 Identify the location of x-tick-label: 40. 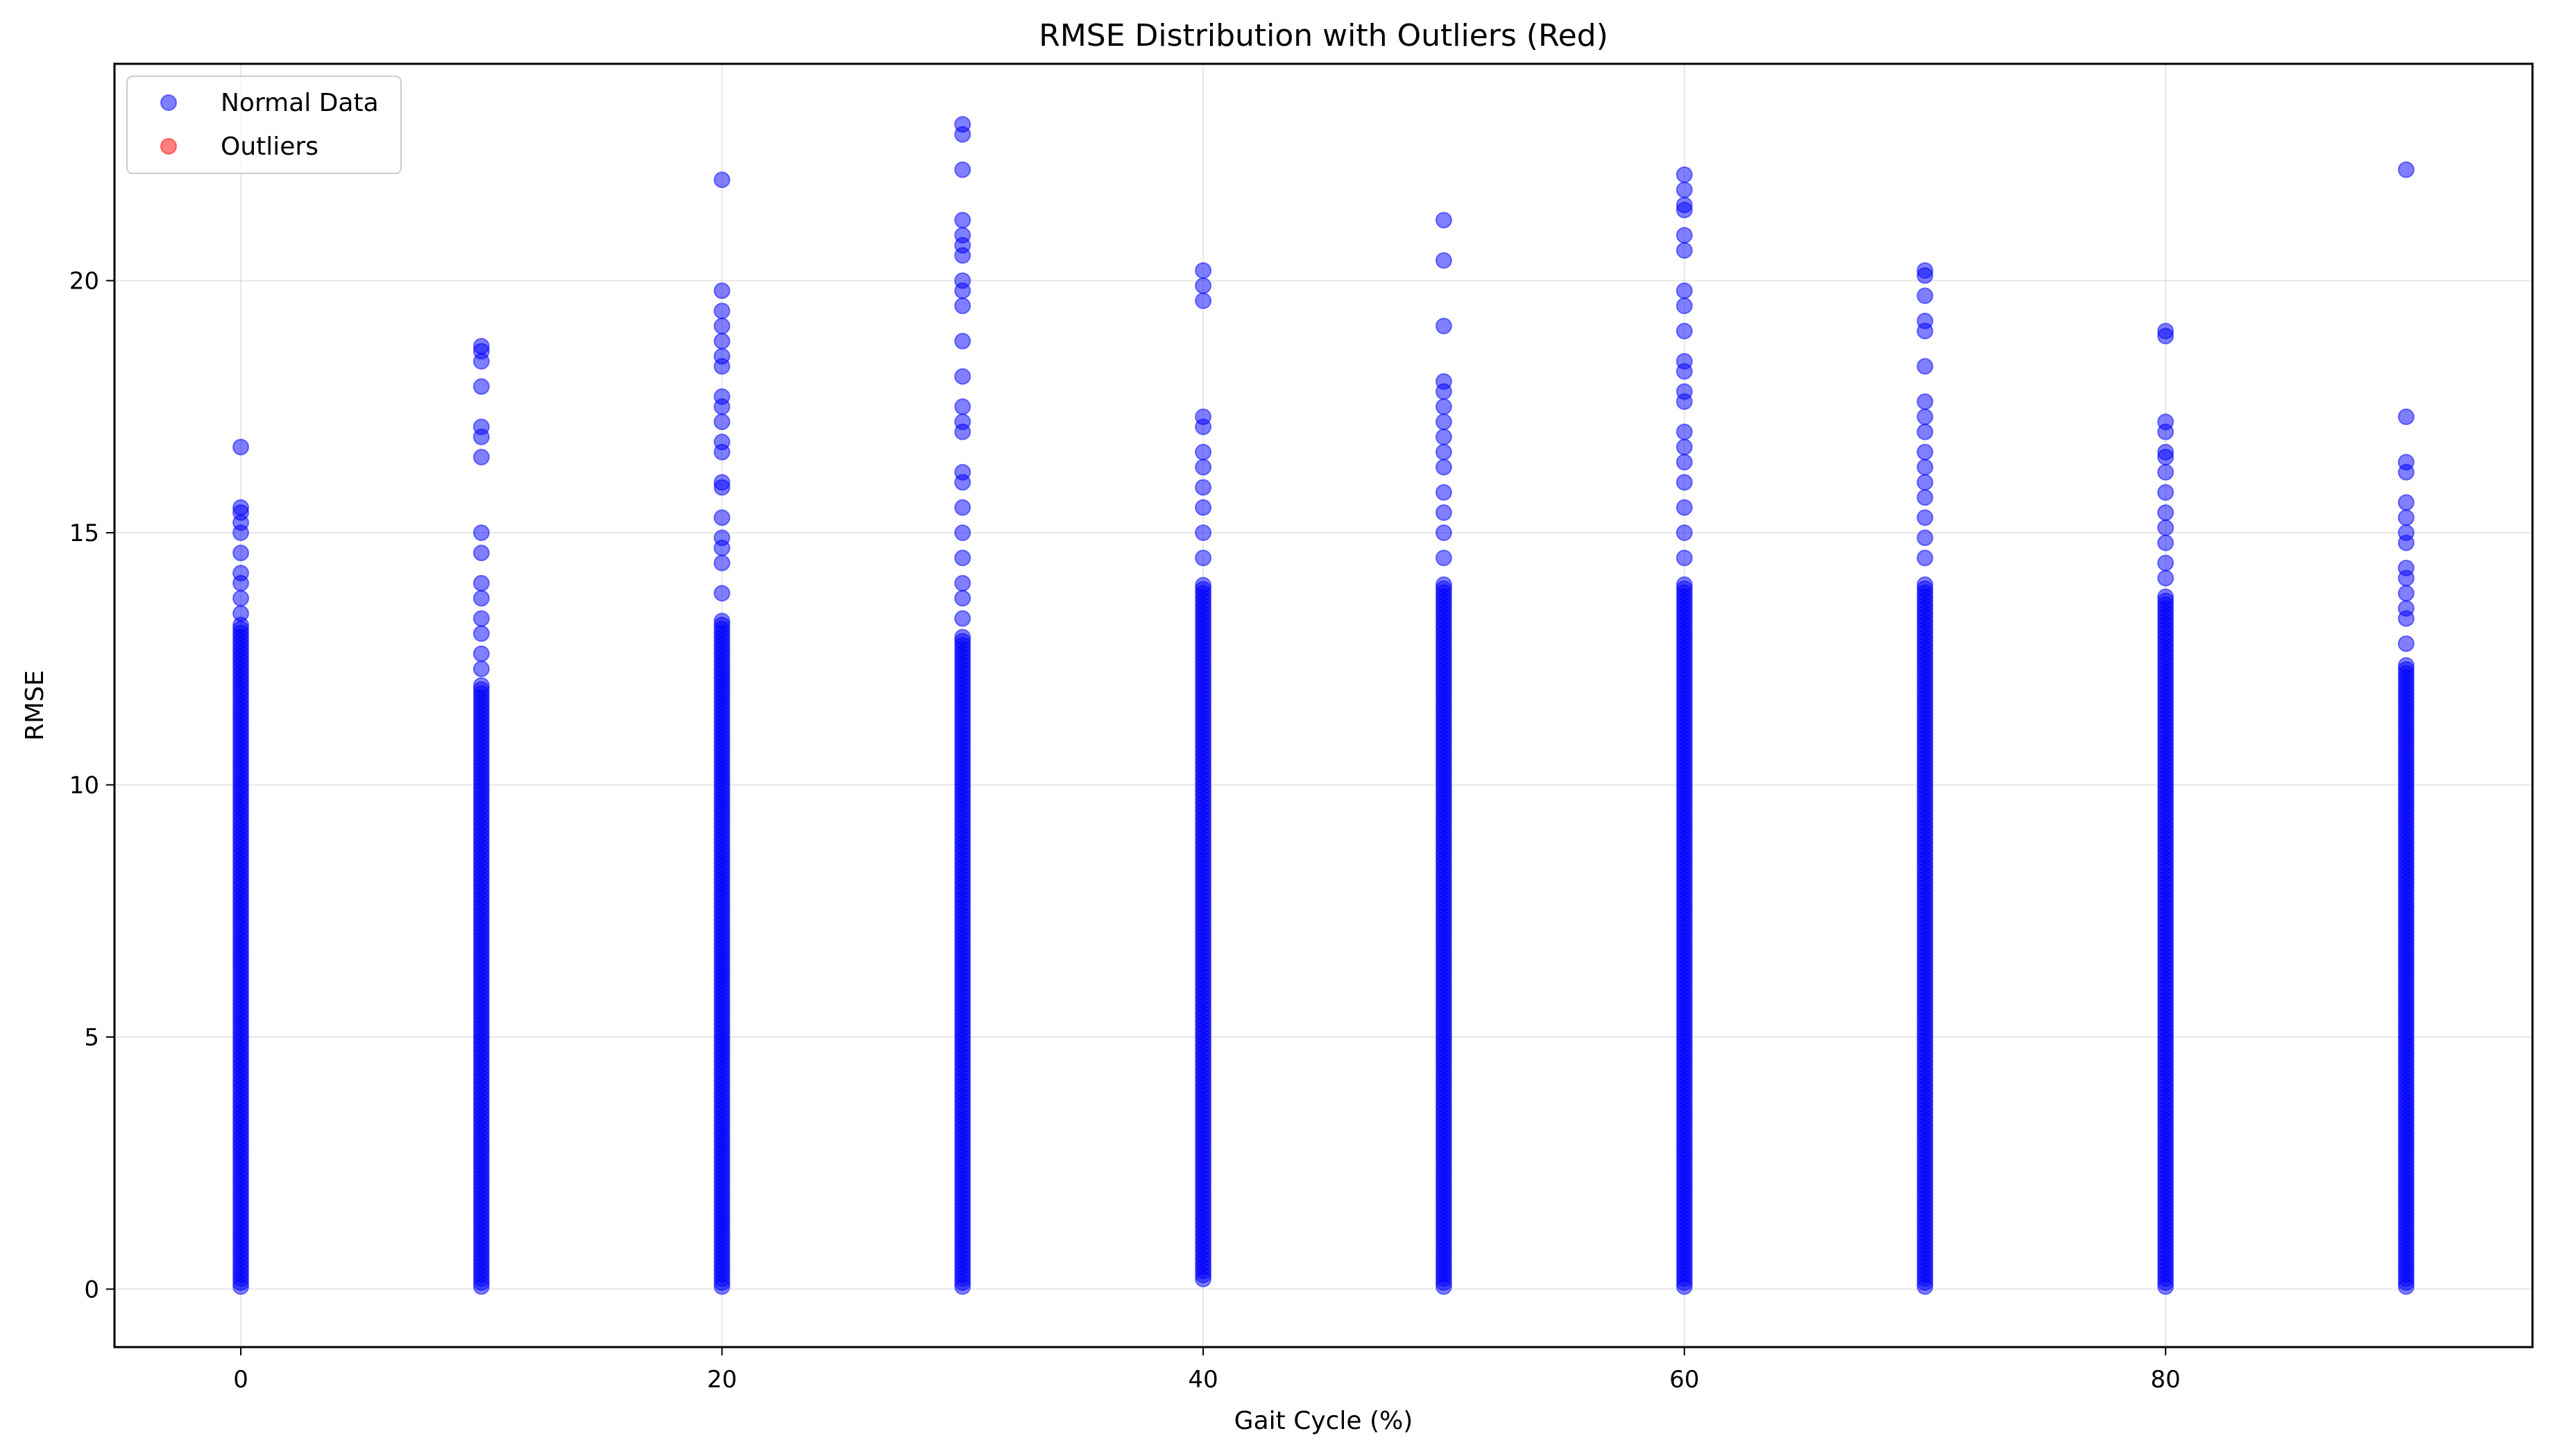
(1203, 1380).